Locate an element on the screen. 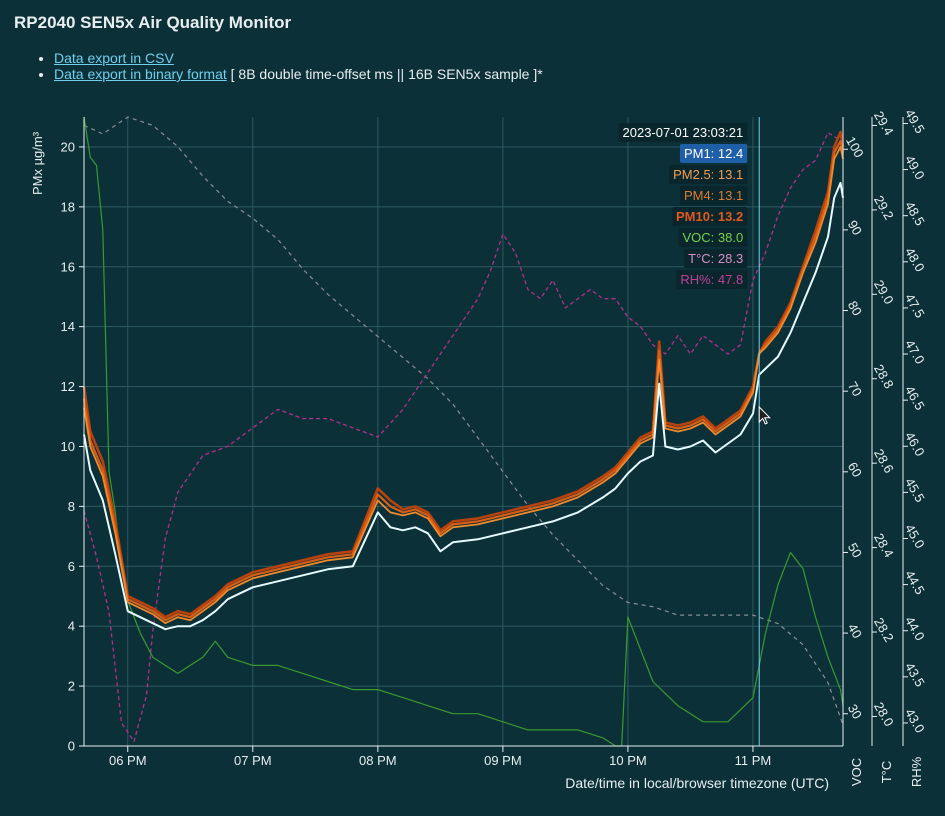 This screenshot has width=945, height=816. pm-tick-label: 16 is located at coordinates (68, 266).